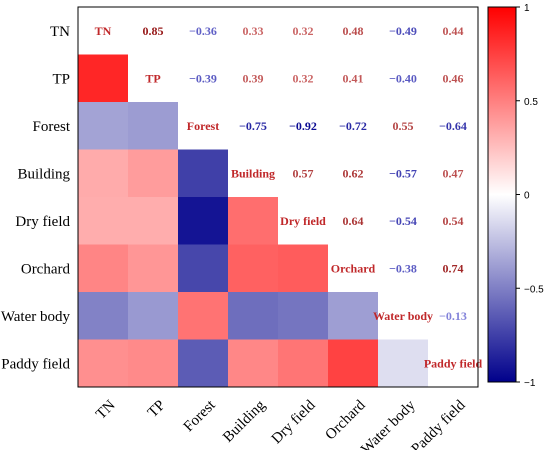 This screenshot has width=550, height=450. Describe the element at coordinates (453, 268) in the screenshot. I see `correlation-value-label: 0.74` at that location.